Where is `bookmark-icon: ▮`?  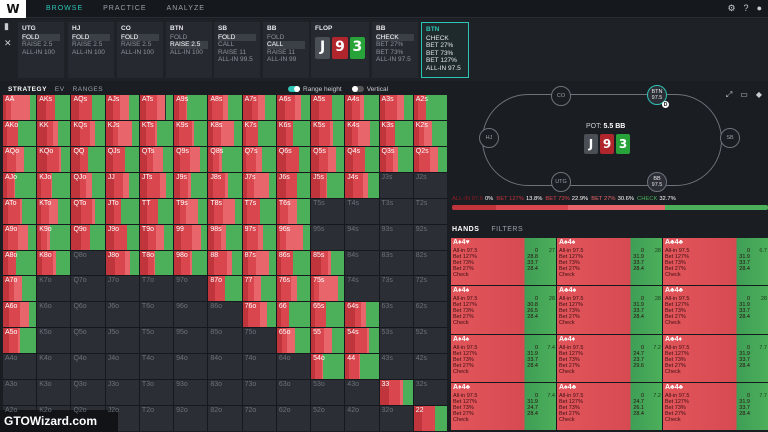
bookmark-icon: ▮ is located at coordinates (6, 26).